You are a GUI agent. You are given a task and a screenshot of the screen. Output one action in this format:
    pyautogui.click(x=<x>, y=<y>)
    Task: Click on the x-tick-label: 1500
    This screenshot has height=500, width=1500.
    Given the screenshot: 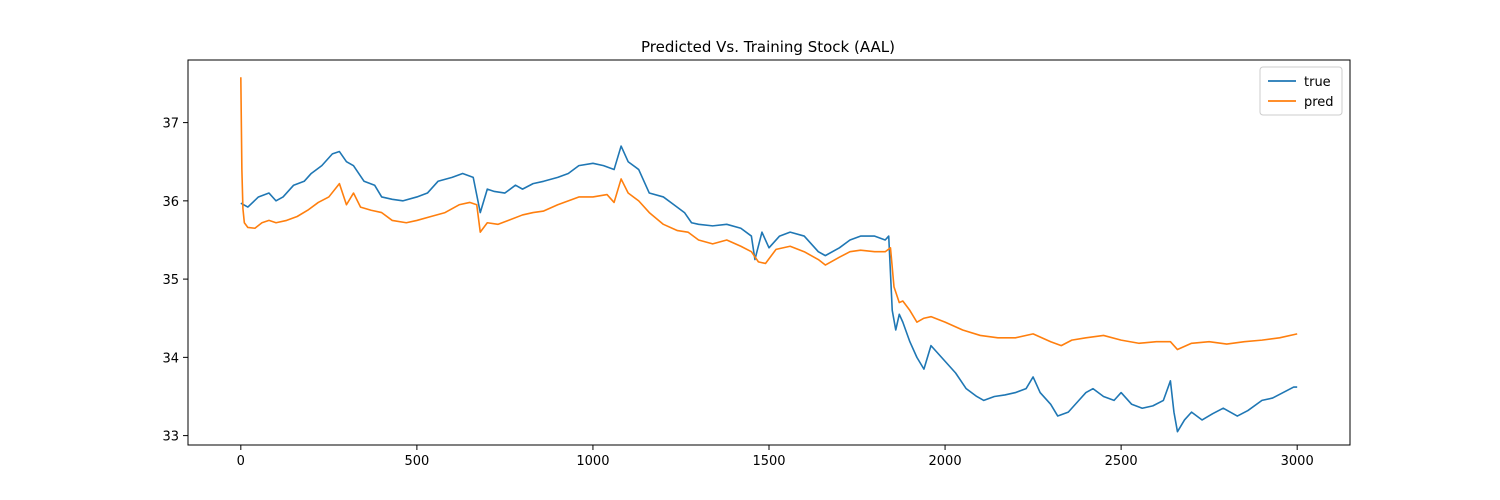 What is the action you would take?
    pyautogui.click(x=768, y=461)
    